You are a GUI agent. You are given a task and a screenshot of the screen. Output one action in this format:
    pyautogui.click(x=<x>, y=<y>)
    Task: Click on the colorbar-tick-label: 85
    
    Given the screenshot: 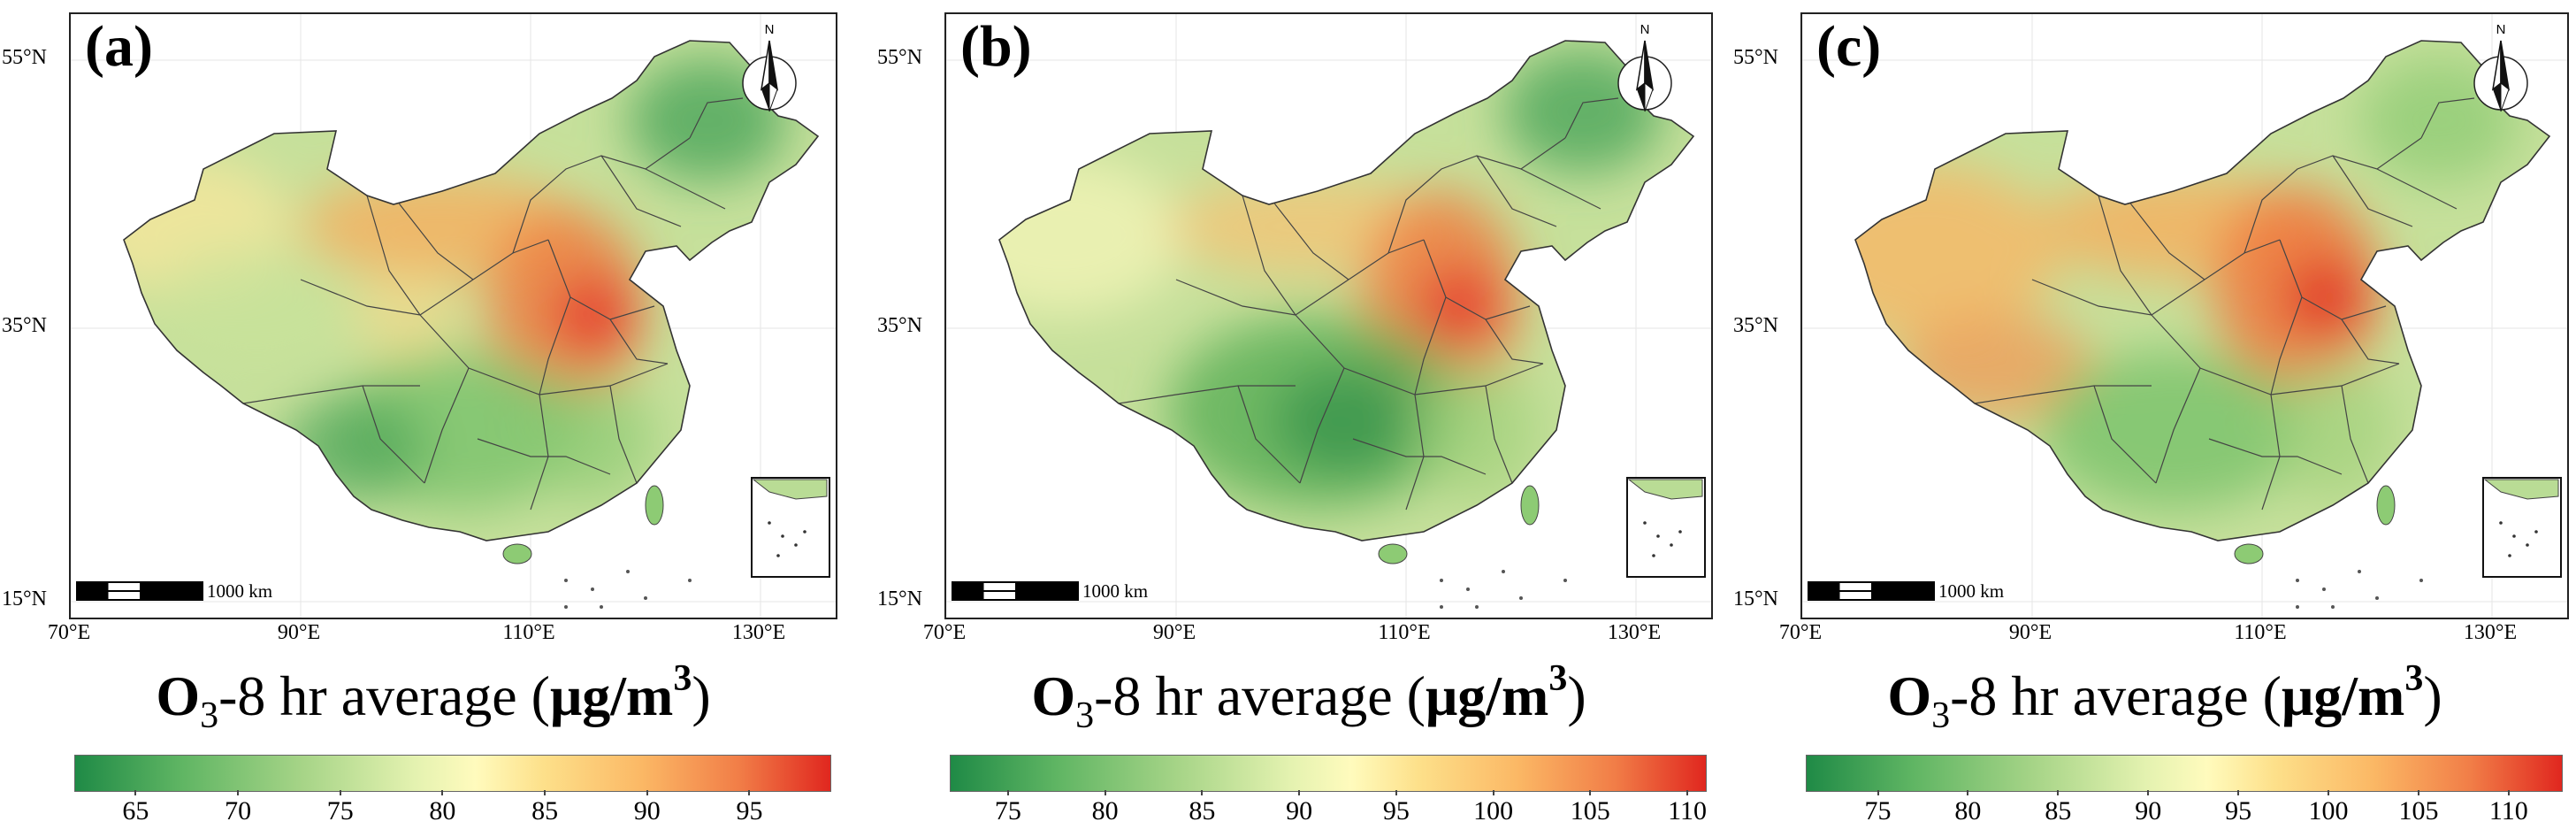 What is the action you would take?
    pyautogui.click(x=545, y=810)
    